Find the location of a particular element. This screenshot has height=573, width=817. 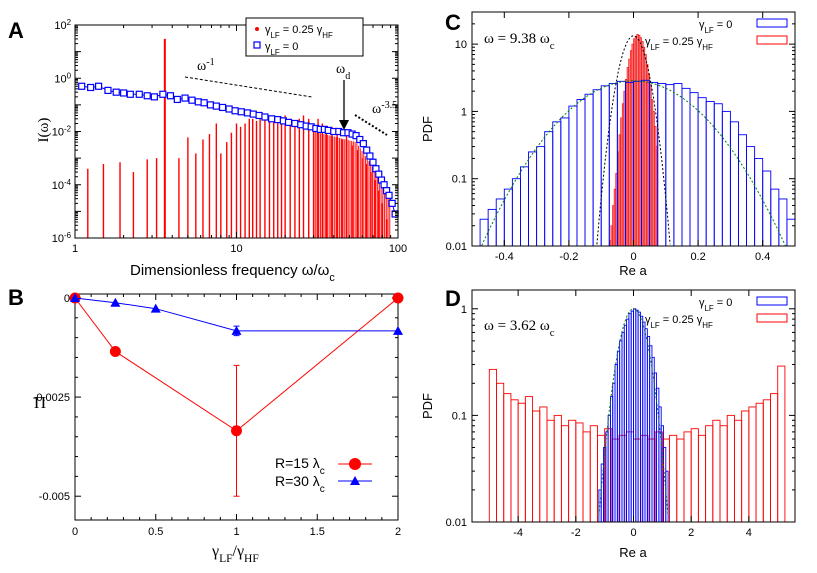

panel-letter-b: B is located at coordinates (16, 297).